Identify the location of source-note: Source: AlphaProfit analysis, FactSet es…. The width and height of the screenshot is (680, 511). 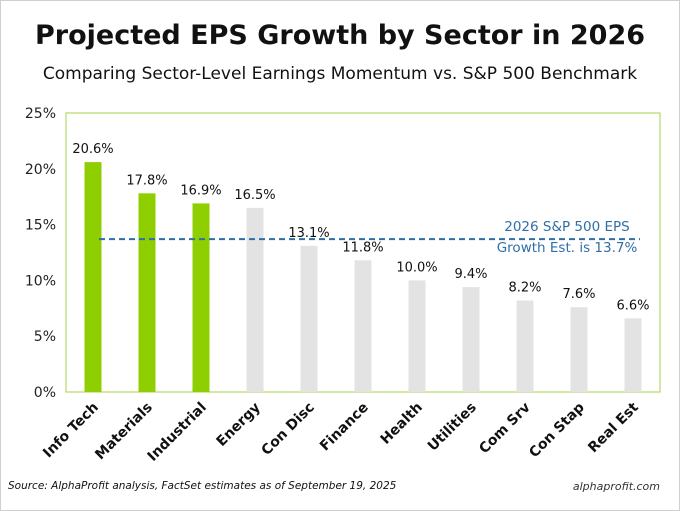
(202, 486).